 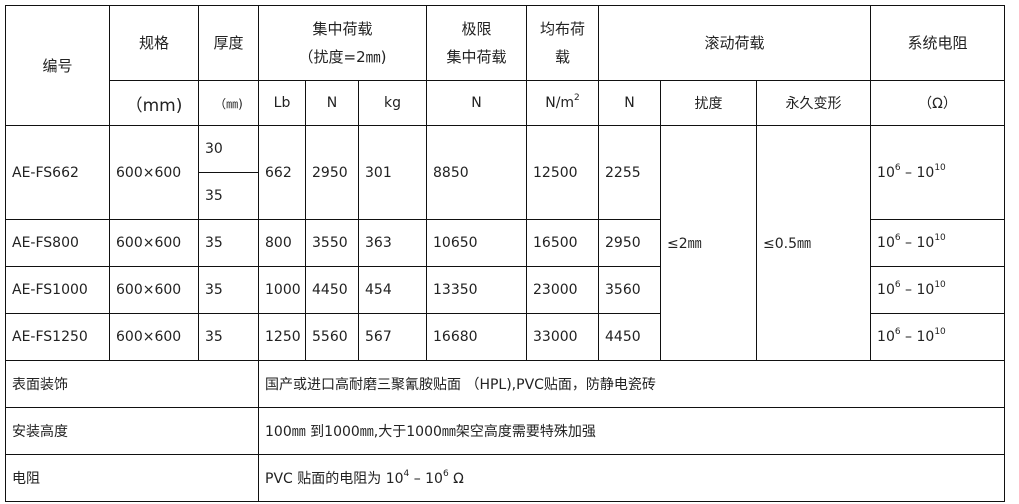 What do you see at coordinates (332, 172) in the screenshot?
I see `cell-n: 2950` at bounding box center [332, 172].